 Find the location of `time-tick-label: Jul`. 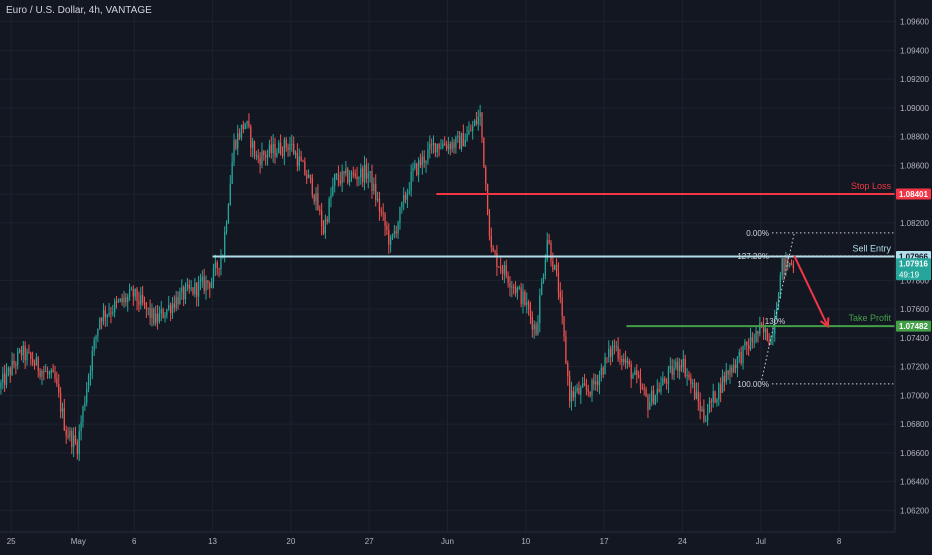

time-tick-label: Jul is located at coordinates (761, 541).